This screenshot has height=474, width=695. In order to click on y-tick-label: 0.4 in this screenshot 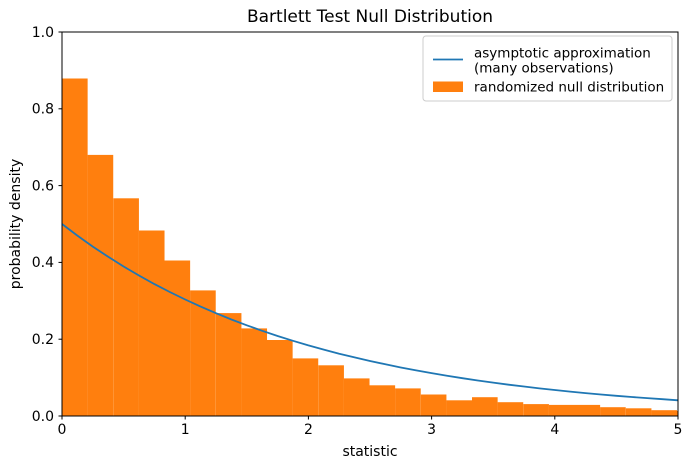, I will do `click(43, 263)`.